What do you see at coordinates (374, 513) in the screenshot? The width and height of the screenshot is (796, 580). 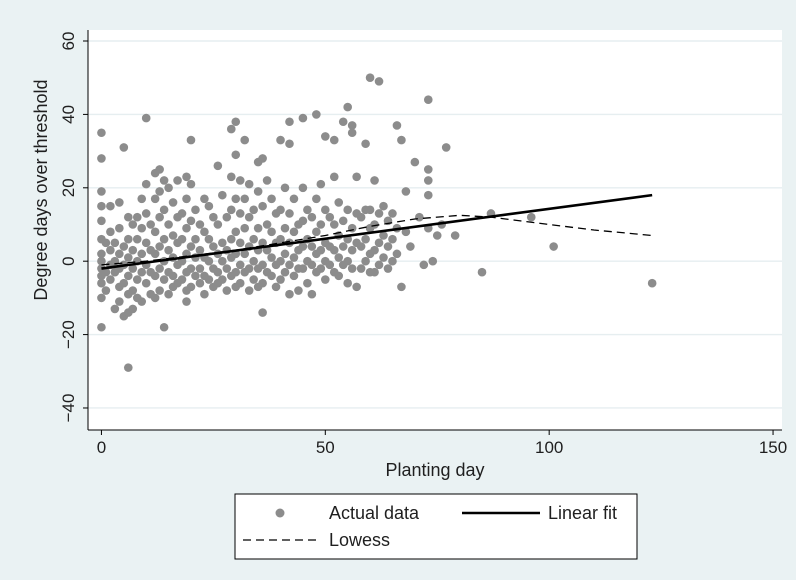 I see `legend-label-actual-data: Actual data` at bounding box center [374, 513].